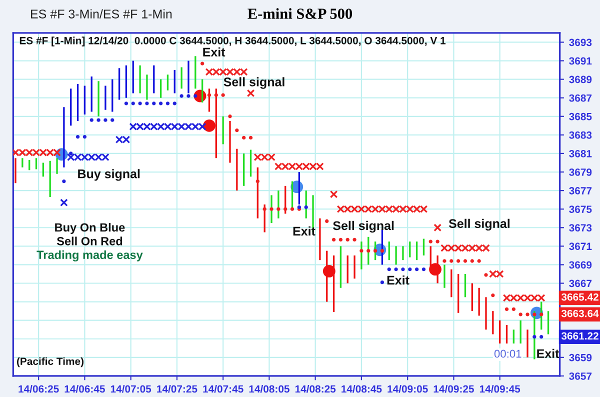  I want to click on y-tick-label: 3671, so click(580, 246).